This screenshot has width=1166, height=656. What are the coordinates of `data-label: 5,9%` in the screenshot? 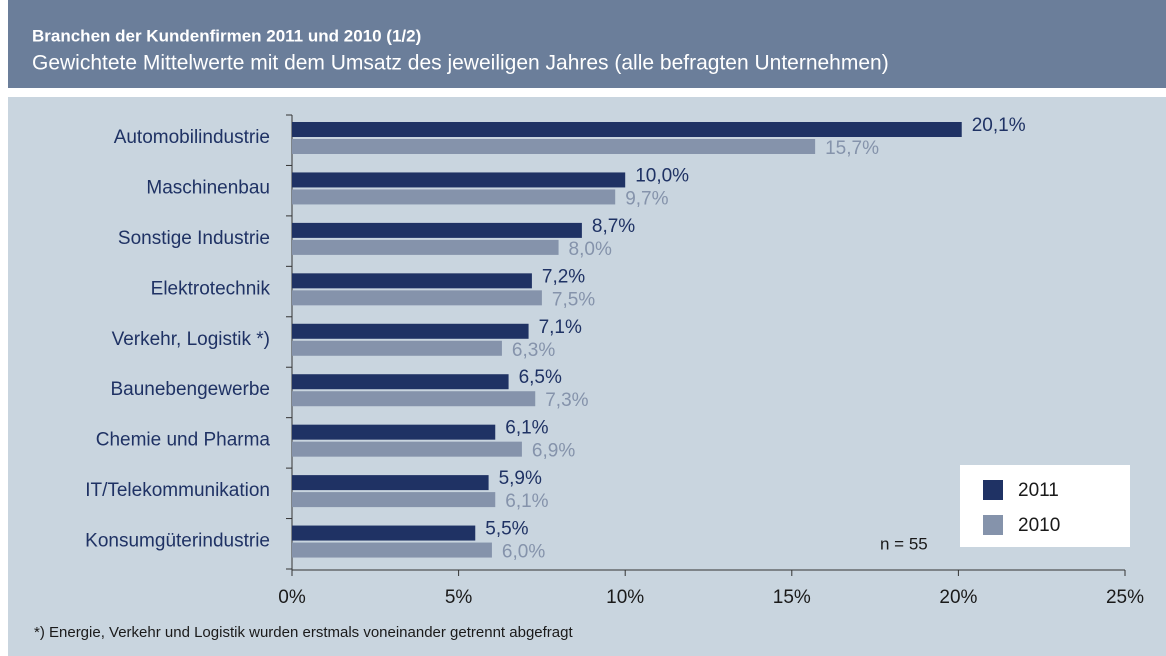 It's located at (520, 478).